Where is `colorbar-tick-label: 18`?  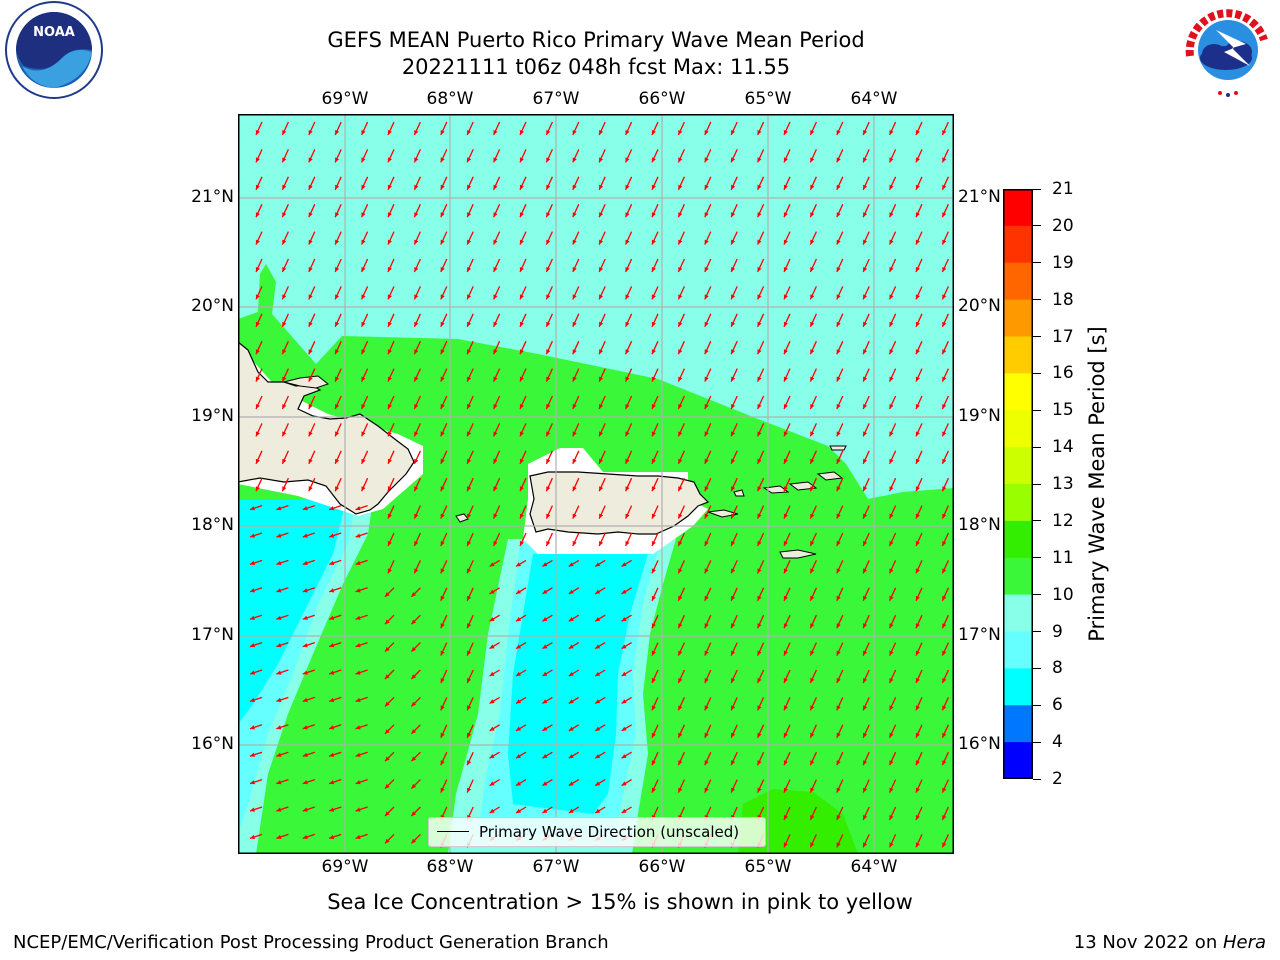 colorbar-tick-label: 18 is located at coordinates (1063, 299).